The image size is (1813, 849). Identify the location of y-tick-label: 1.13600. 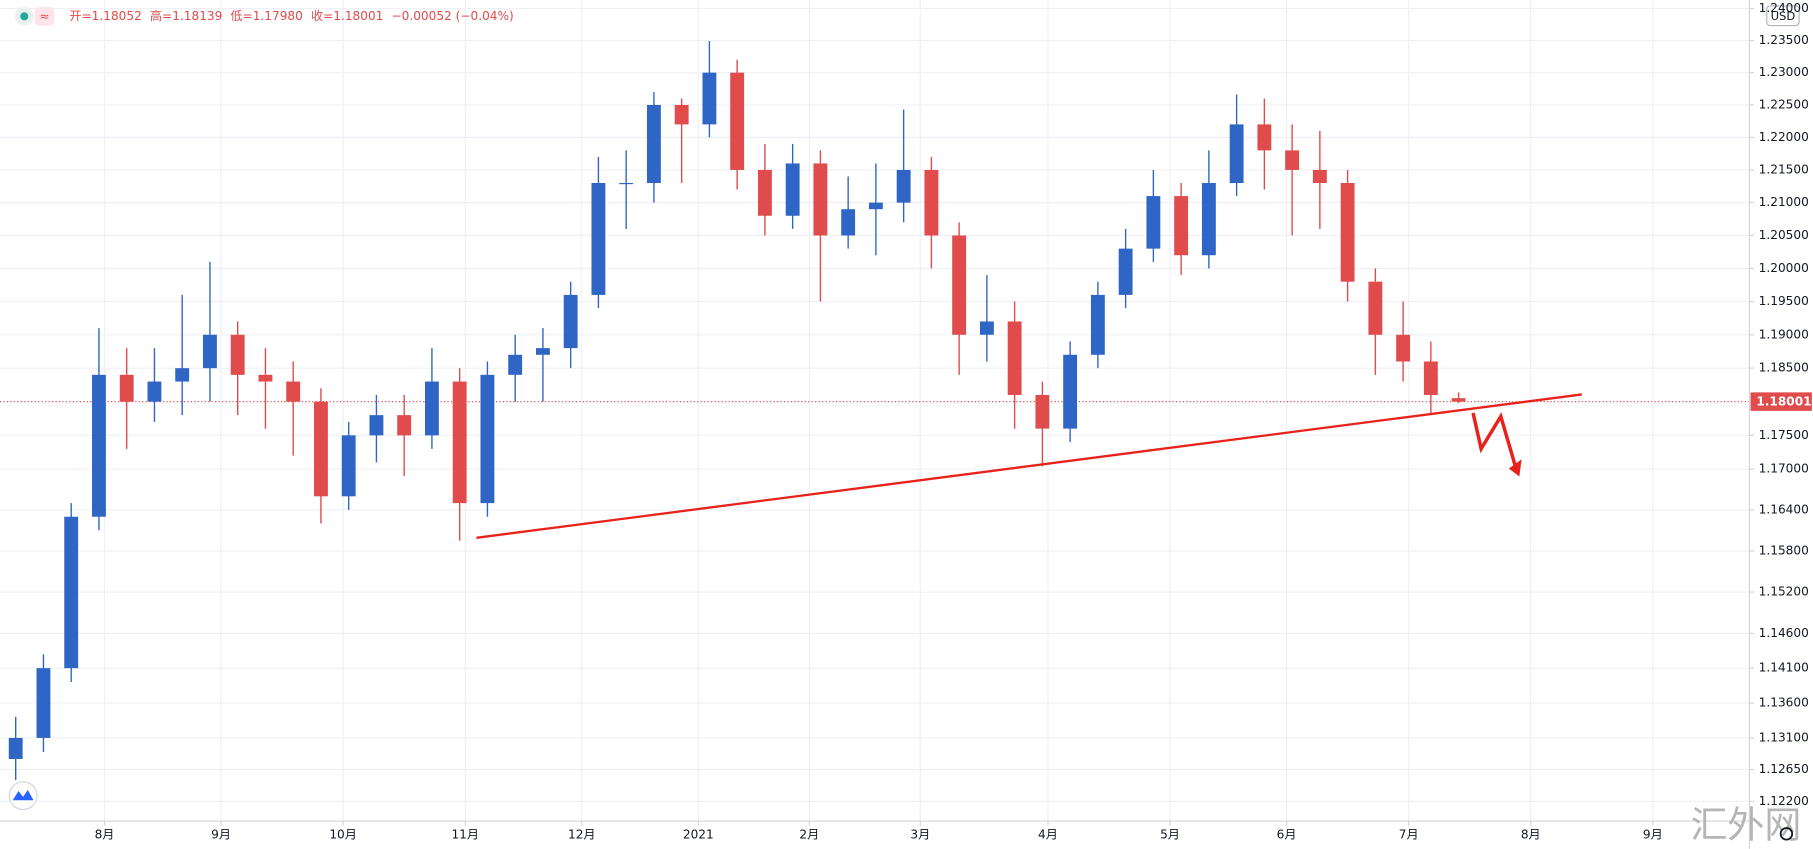
(1784, 702).